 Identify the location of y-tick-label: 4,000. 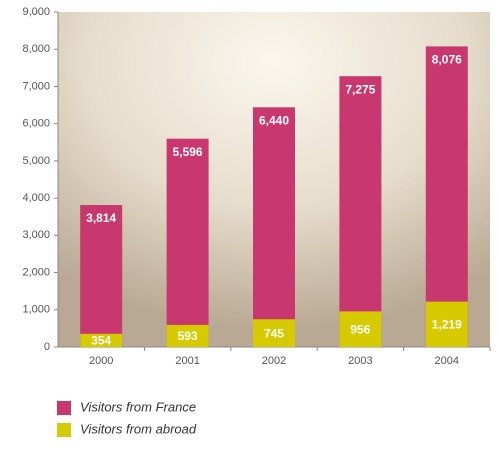
(36, 198).